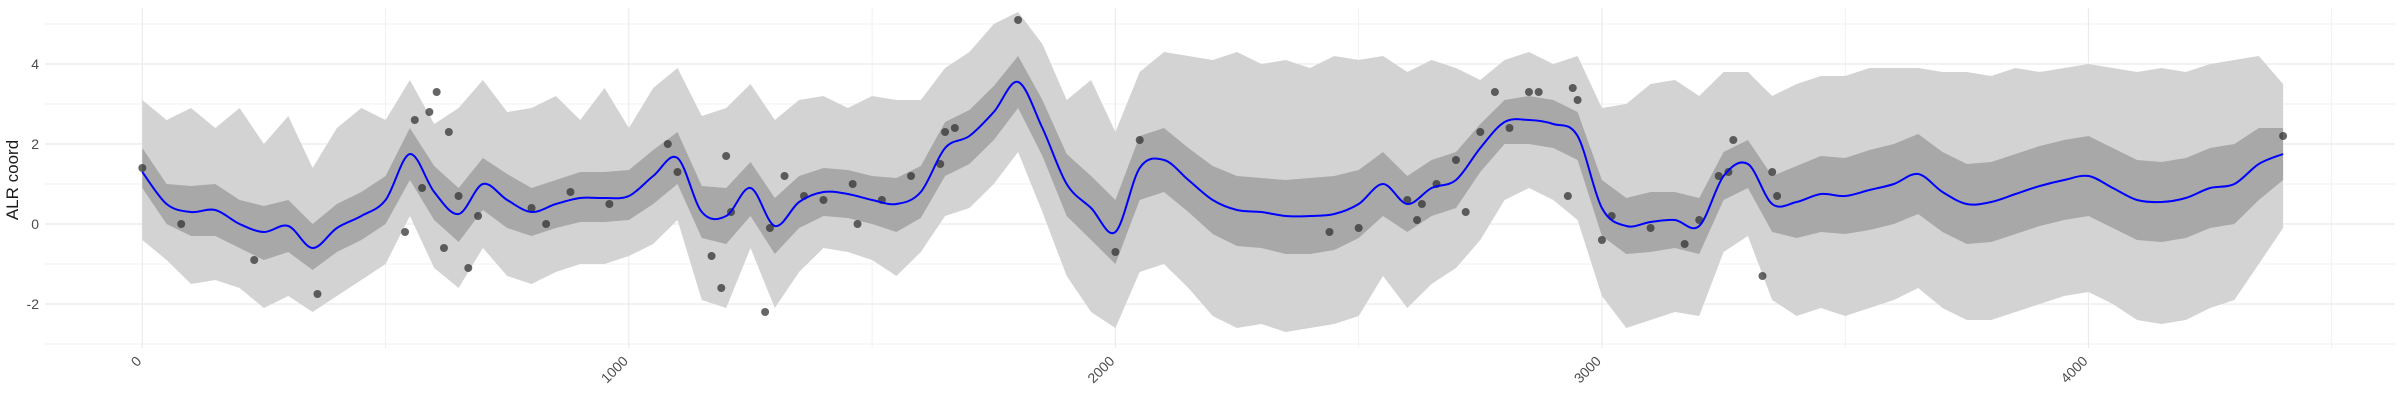  I want to click on y-tick-label: 4, so click(35, 64).